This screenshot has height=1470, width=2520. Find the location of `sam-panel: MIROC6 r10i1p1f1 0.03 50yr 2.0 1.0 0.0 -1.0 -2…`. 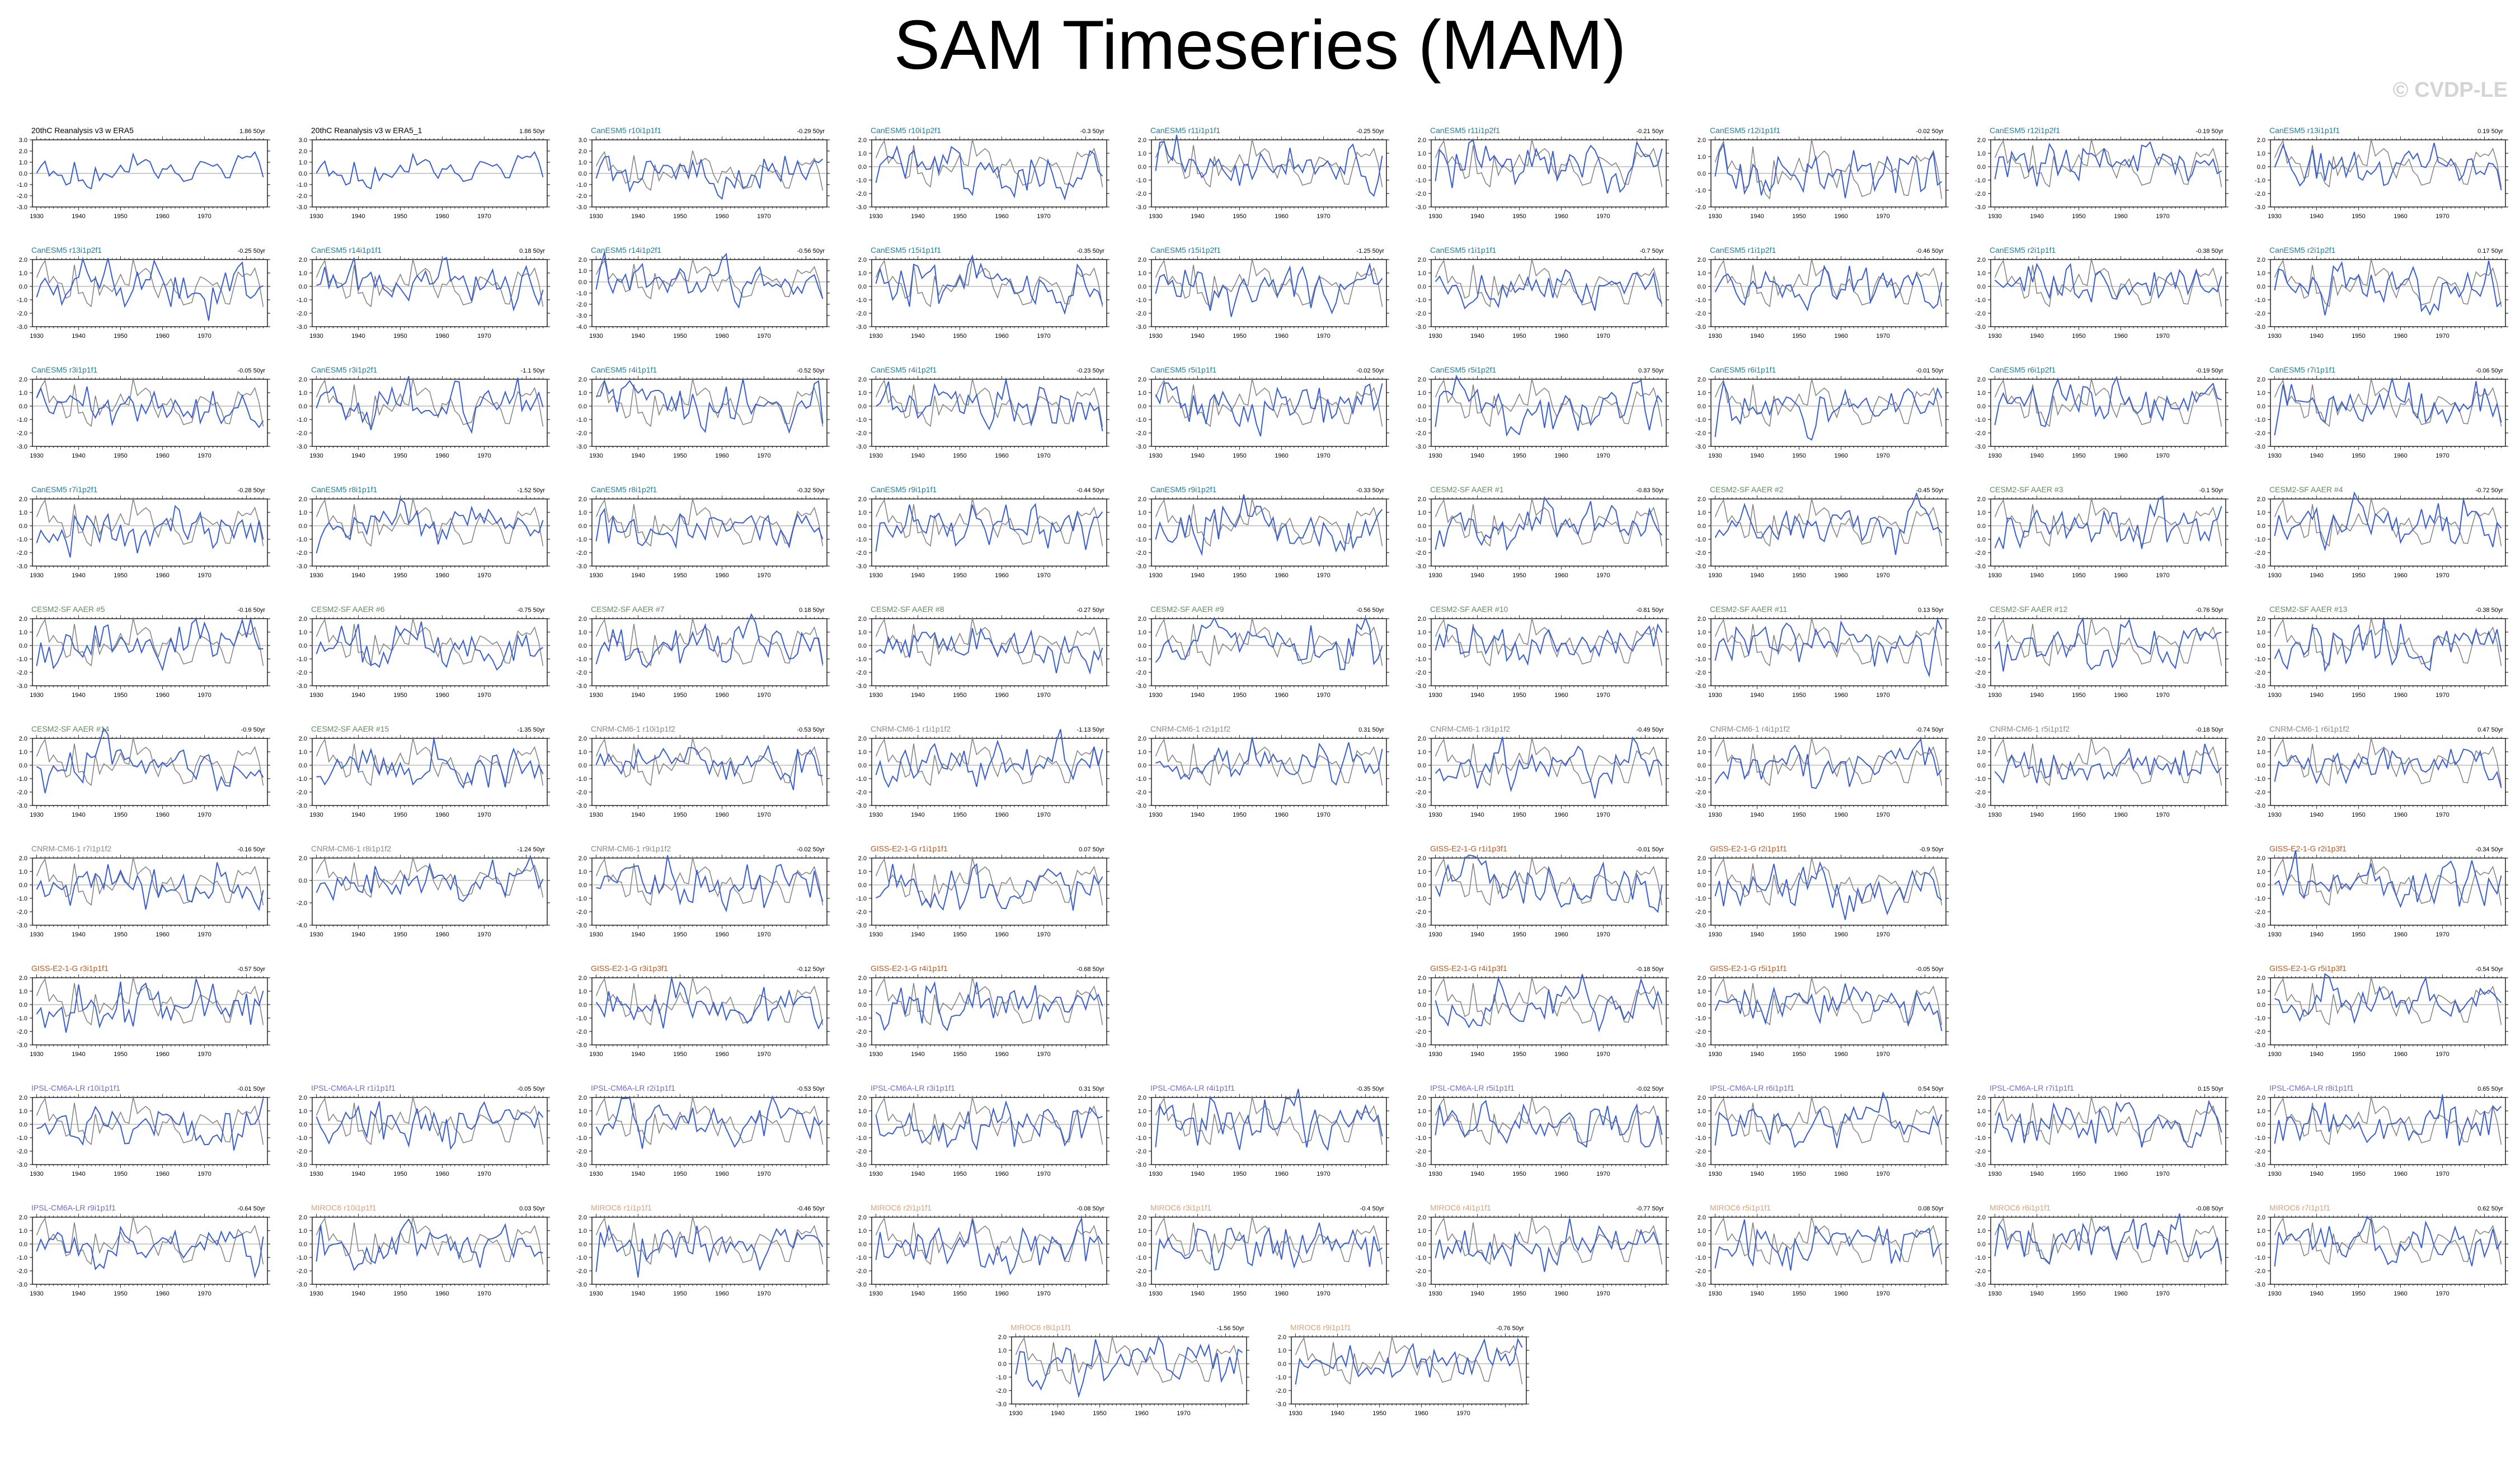

sam-panel: MIROC6 r10i1p1f1 0.03 50yr 2.0 1.0 0.0 -1.0 -2… is located at coordinates (423, 1250).